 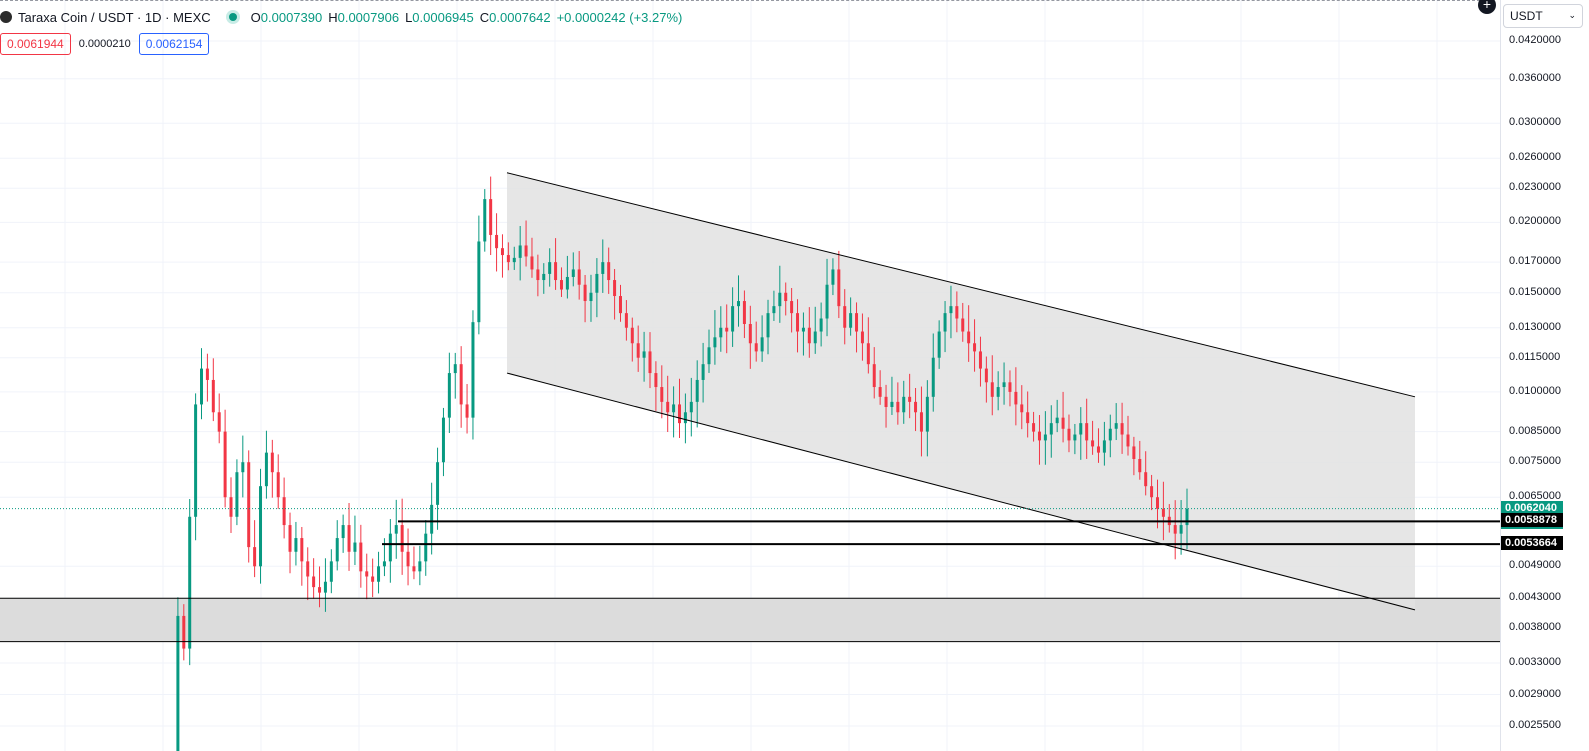 What do you see at coordinates (443, 17) in the screenshot?
I see `low-value: 0.0006945` at bounding box center [443, 17].